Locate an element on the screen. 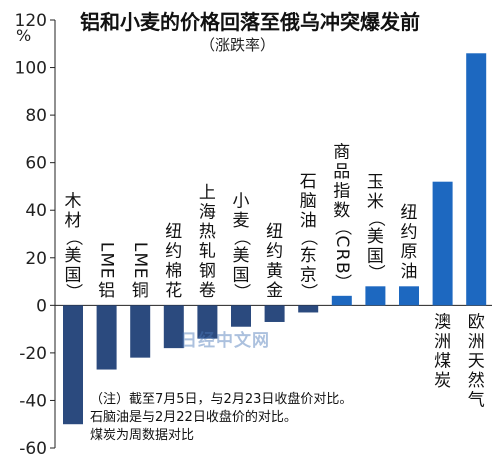 This screenshot has width=500, height=462. y-tick-label: 40 is located at coordinates (36, 211).